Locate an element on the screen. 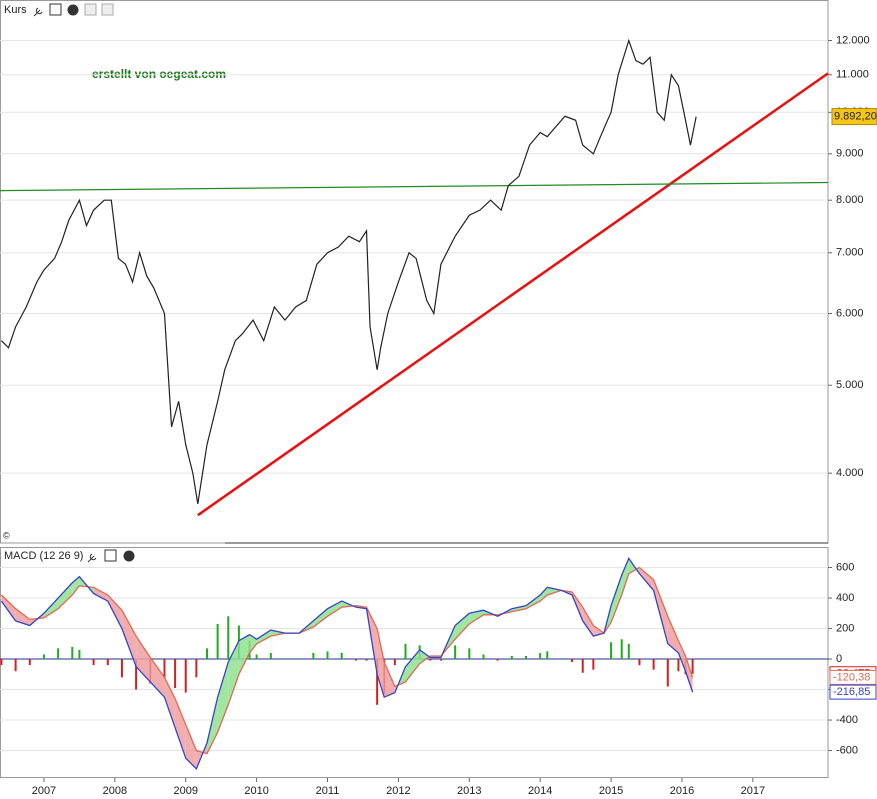 Image resolution: width=877 pixels, height=799 pixels. x-tick-label: 2009 is located at coordinates (185, 791).